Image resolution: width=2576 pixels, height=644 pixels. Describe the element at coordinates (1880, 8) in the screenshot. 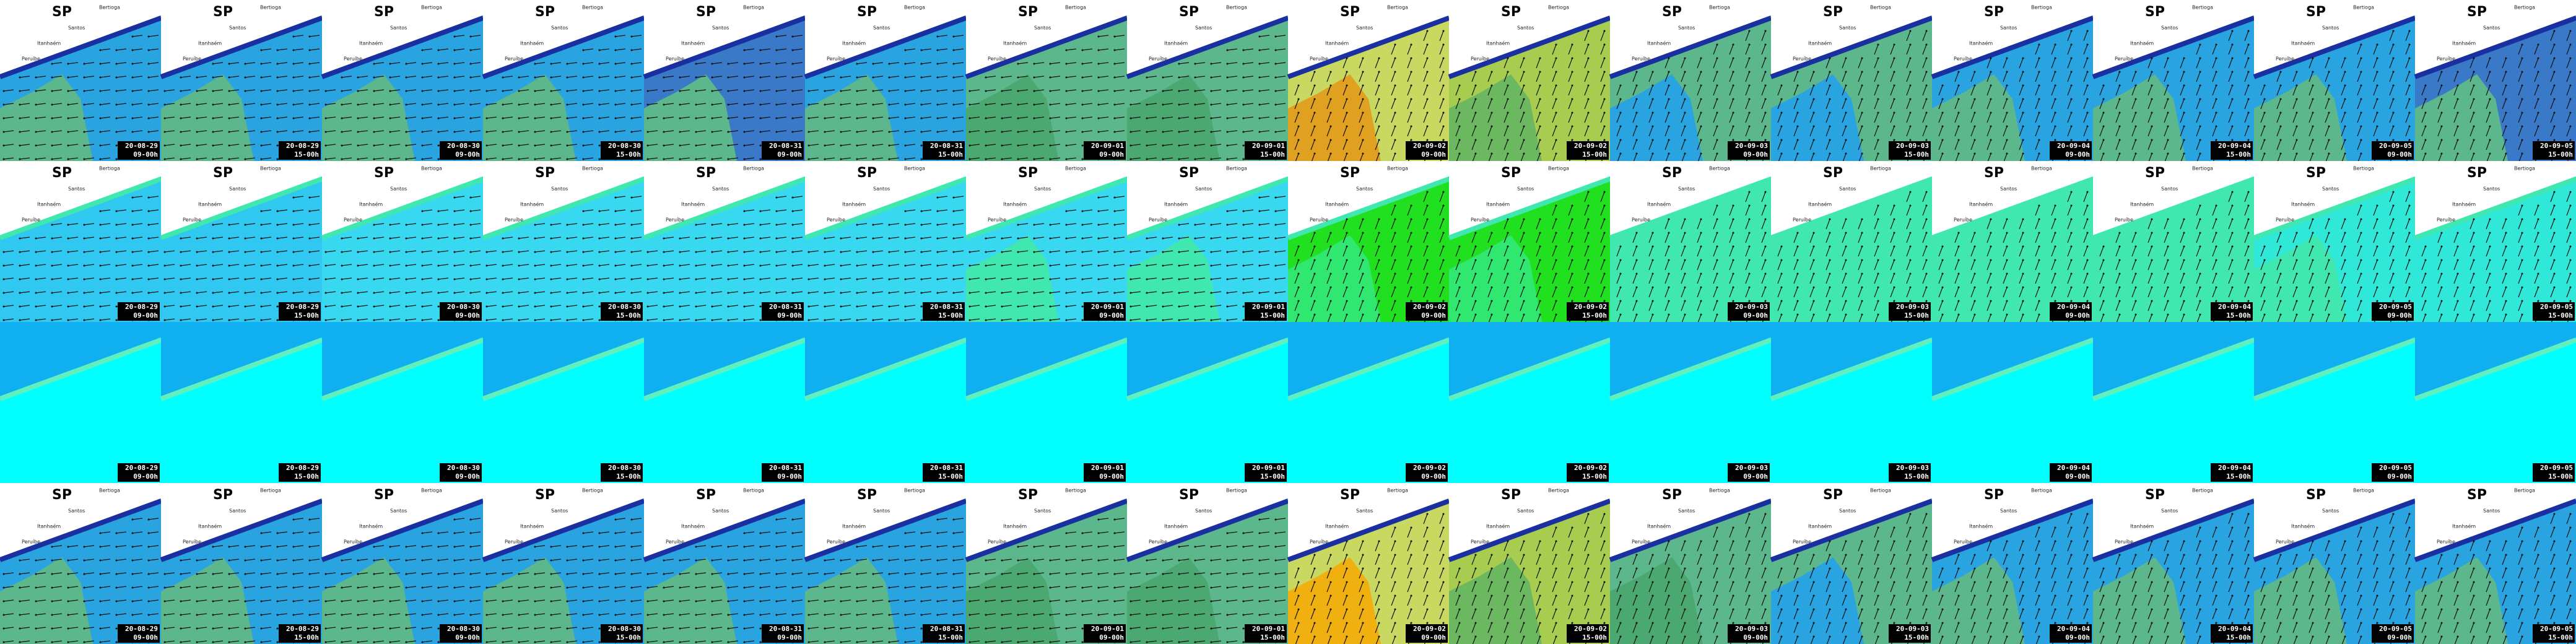

I see `place-label: Bertioga` at that location.